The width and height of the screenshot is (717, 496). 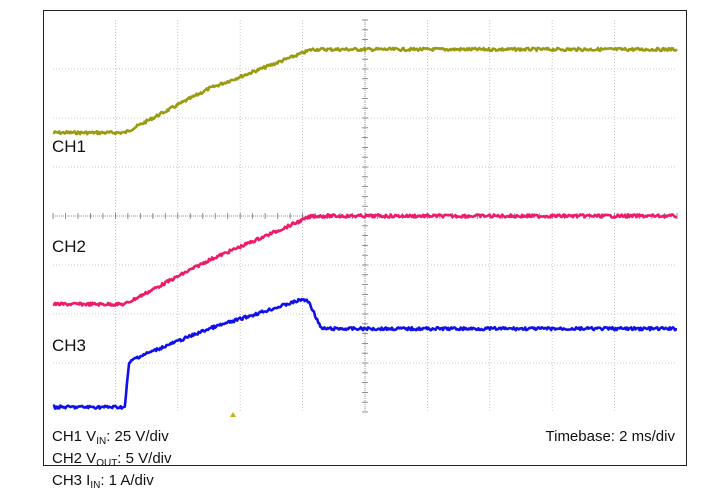 I want to click on ch3-label: CH3, so click(x=69, y=345).